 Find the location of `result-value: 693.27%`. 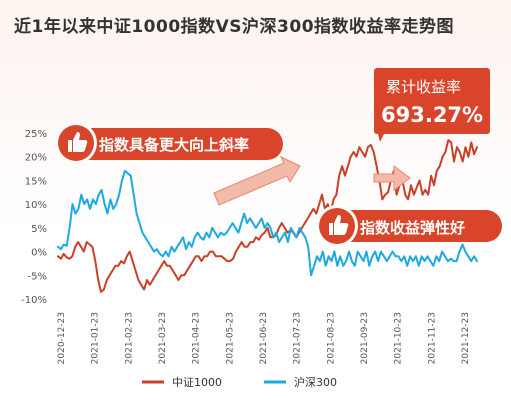

result-value: 693.27% is located at coordinates (432, 115).